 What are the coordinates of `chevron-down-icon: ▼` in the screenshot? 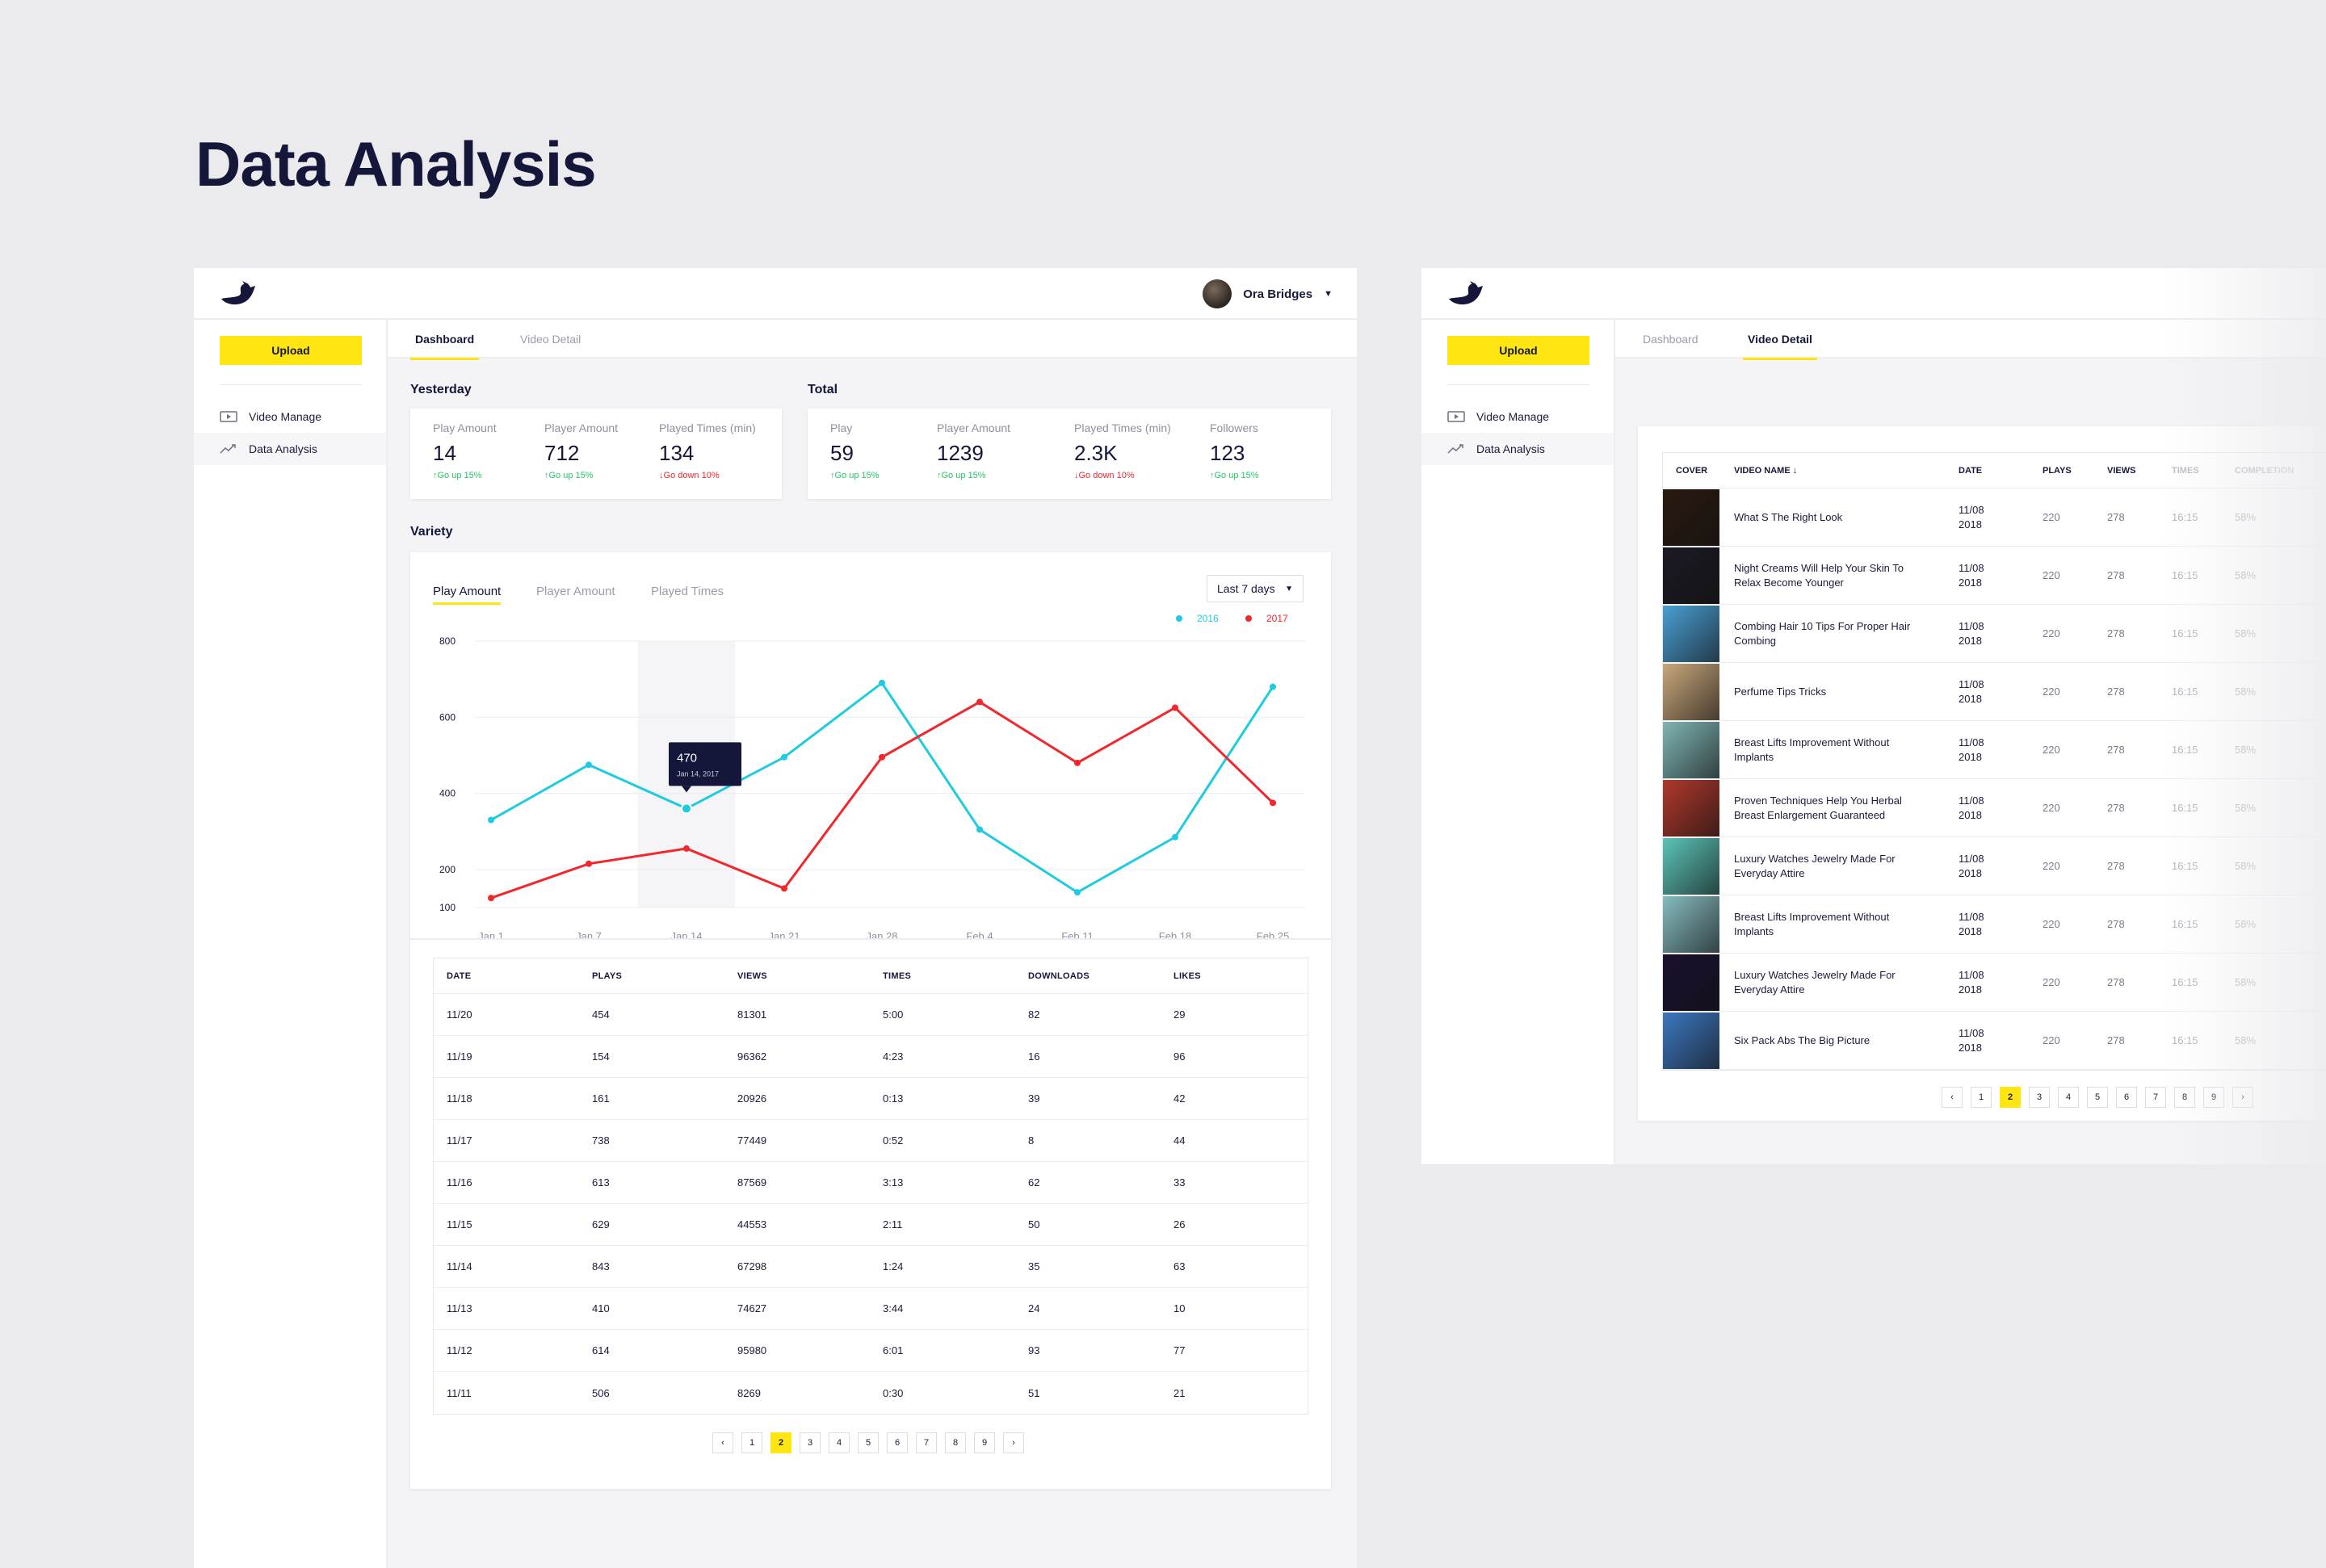 It's located at (1328, 294).